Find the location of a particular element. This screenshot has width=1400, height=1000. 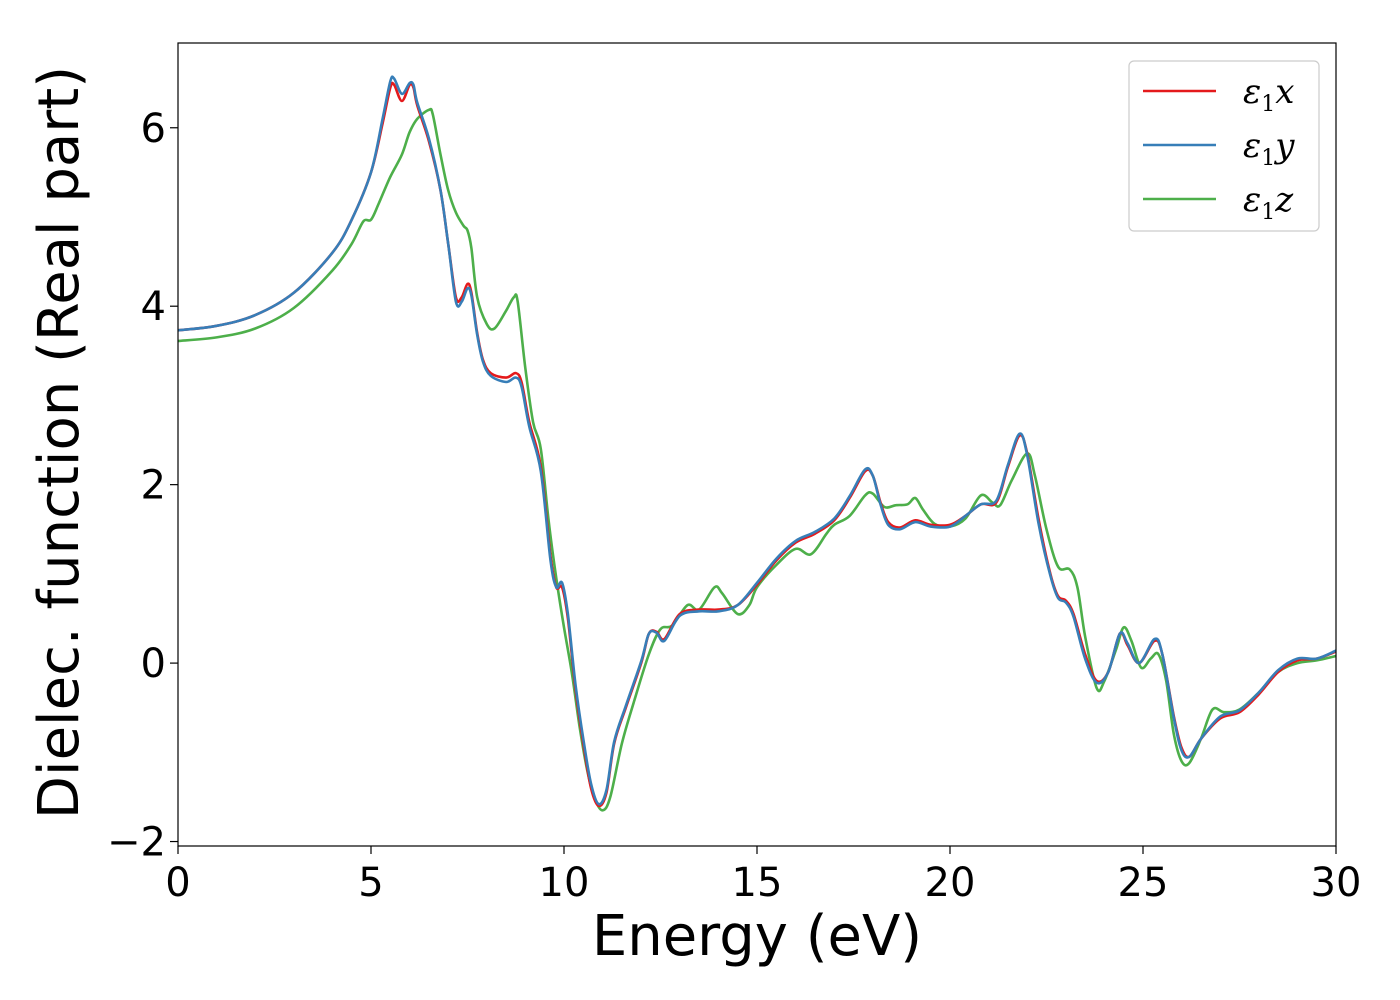

legend-item-z: ε1z is located at coordinates (1218, 202).